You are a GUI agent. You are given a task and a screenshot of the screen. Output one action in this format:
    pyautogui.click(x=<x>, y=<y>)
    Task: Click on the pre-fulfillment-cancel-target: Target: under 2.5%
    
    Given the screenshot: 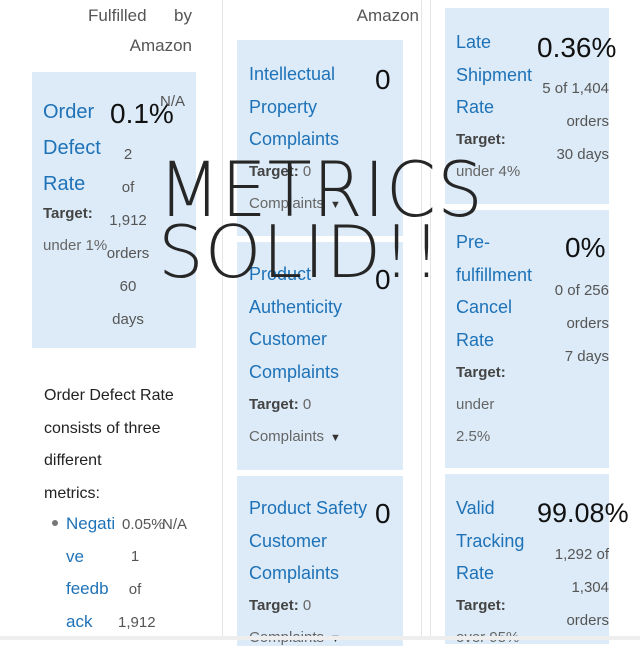 What is the action you would take?
    pyautogui.click(x=481, y=404)
    